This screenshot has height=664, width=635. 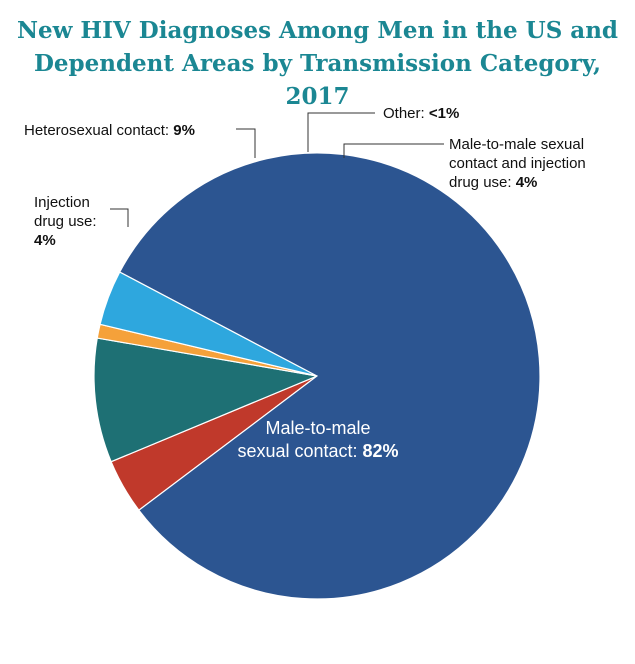 What do you see at coordinates (246, 143) in the screenshot?
I see `leader-line-heterosexual` at bounding box center [246, 143].